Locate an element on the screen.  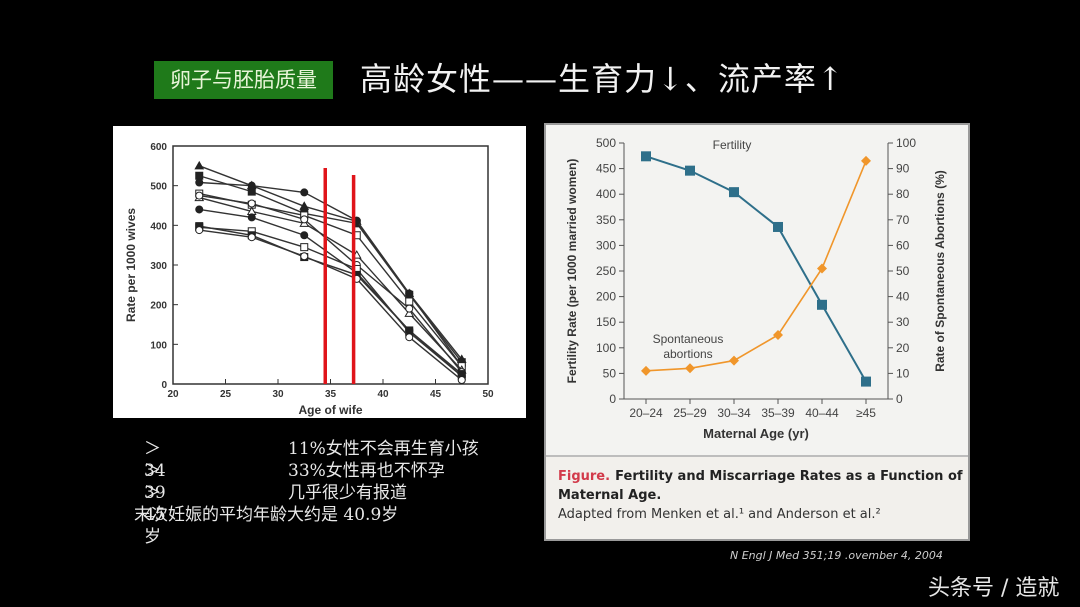
note-text: 33%女性再也不怀孕 is located at coordinates (366, 471).